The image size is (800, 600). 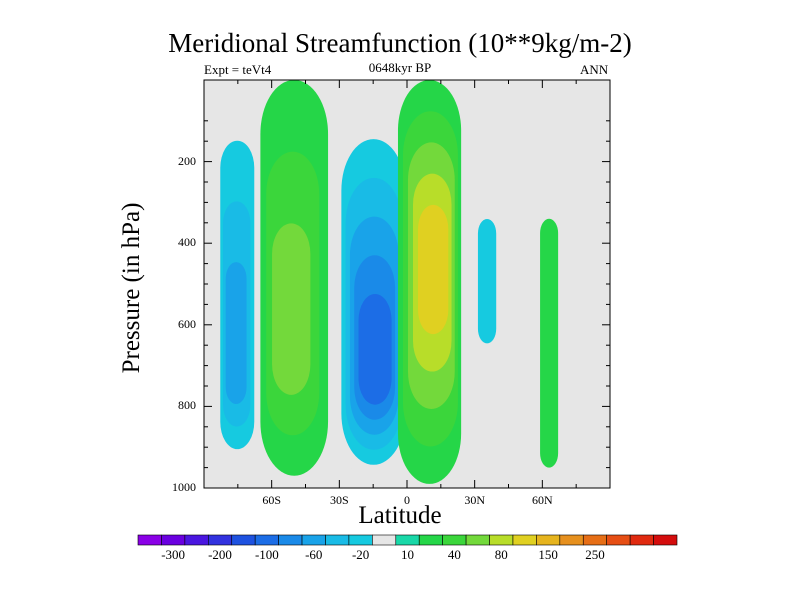 What do you see at coordinates (407, 500) in the screenshot?
I see `x-tick-label: 0` at bounding box center [407, 500].